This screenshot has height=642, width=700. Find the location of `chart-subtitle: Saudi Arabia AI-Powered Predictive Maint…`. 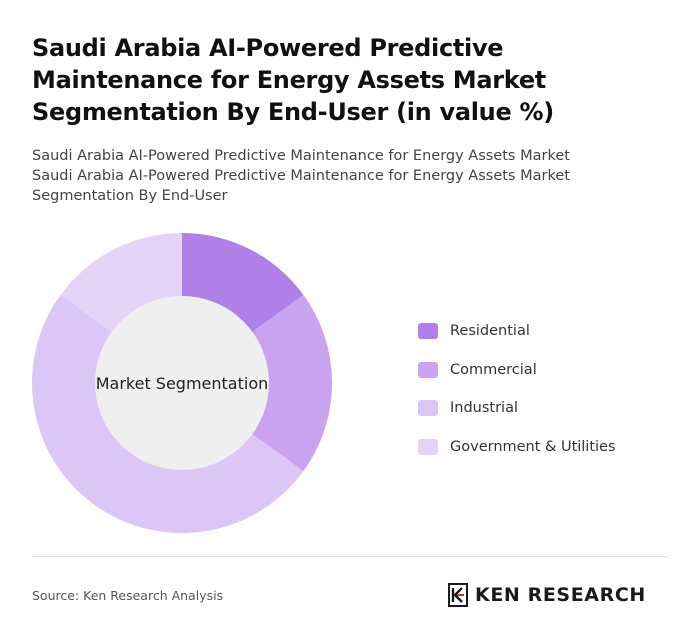

chart-subtitle: Saudi Arabia AI-Powered Predictive Maint… is located at coordinates (350, 176).